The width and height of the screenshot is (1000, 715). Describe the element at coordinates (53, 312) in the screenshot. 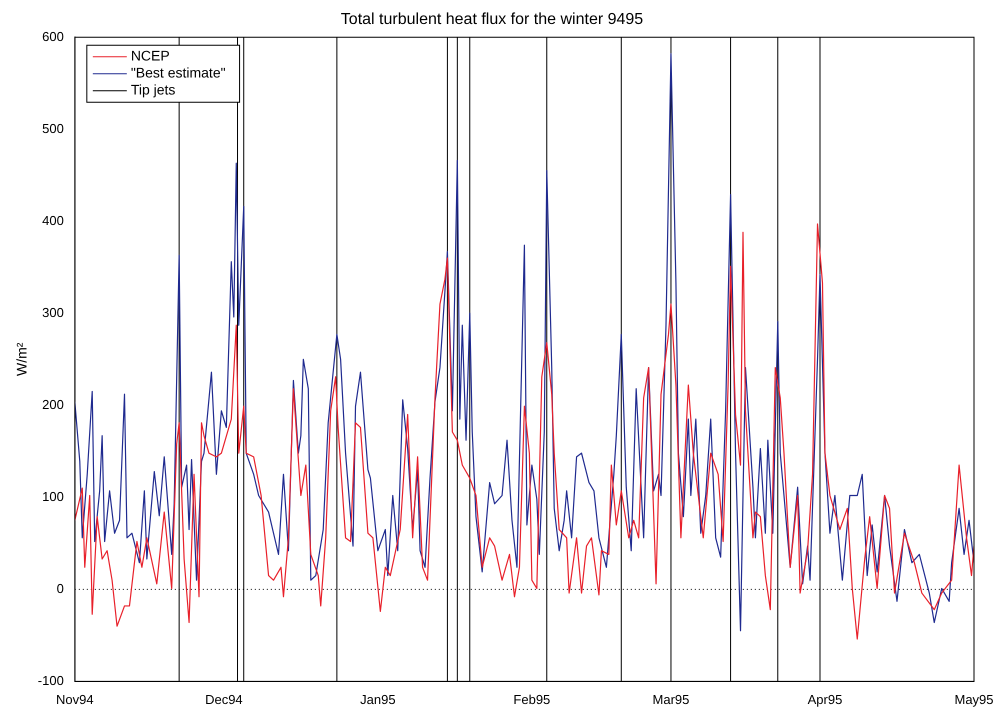

I see `y-tick-label: 300` at that location.